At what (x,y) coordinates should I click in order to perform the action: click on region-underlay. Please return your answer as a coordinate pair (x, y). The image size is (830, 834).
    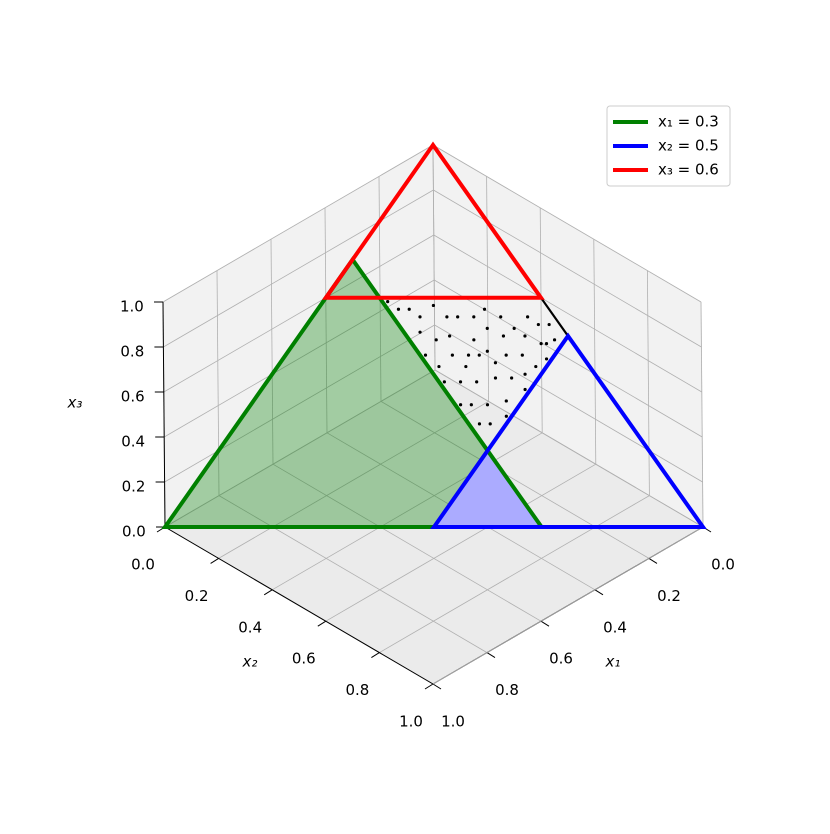
    Looking at the image, I should click on (488, 488).